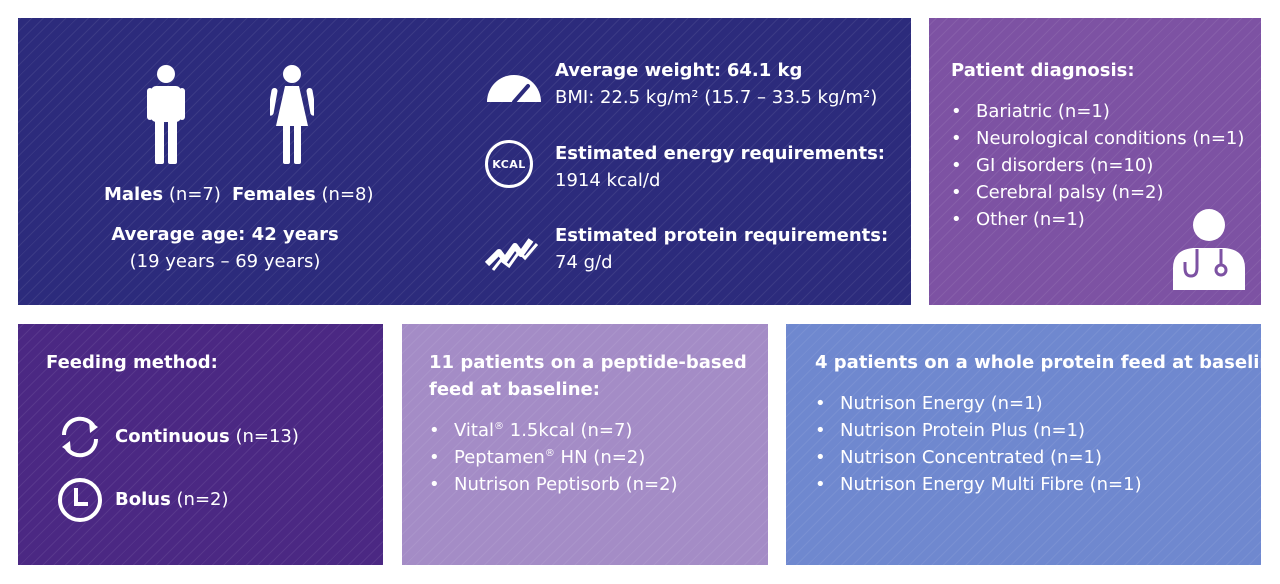 The width and height of the screenshot is (1280, 584). What do you see at coordinates (584, 262) in the screenshot?
I see `protein-value: 74 g/d` at bounding box center [584, 262].